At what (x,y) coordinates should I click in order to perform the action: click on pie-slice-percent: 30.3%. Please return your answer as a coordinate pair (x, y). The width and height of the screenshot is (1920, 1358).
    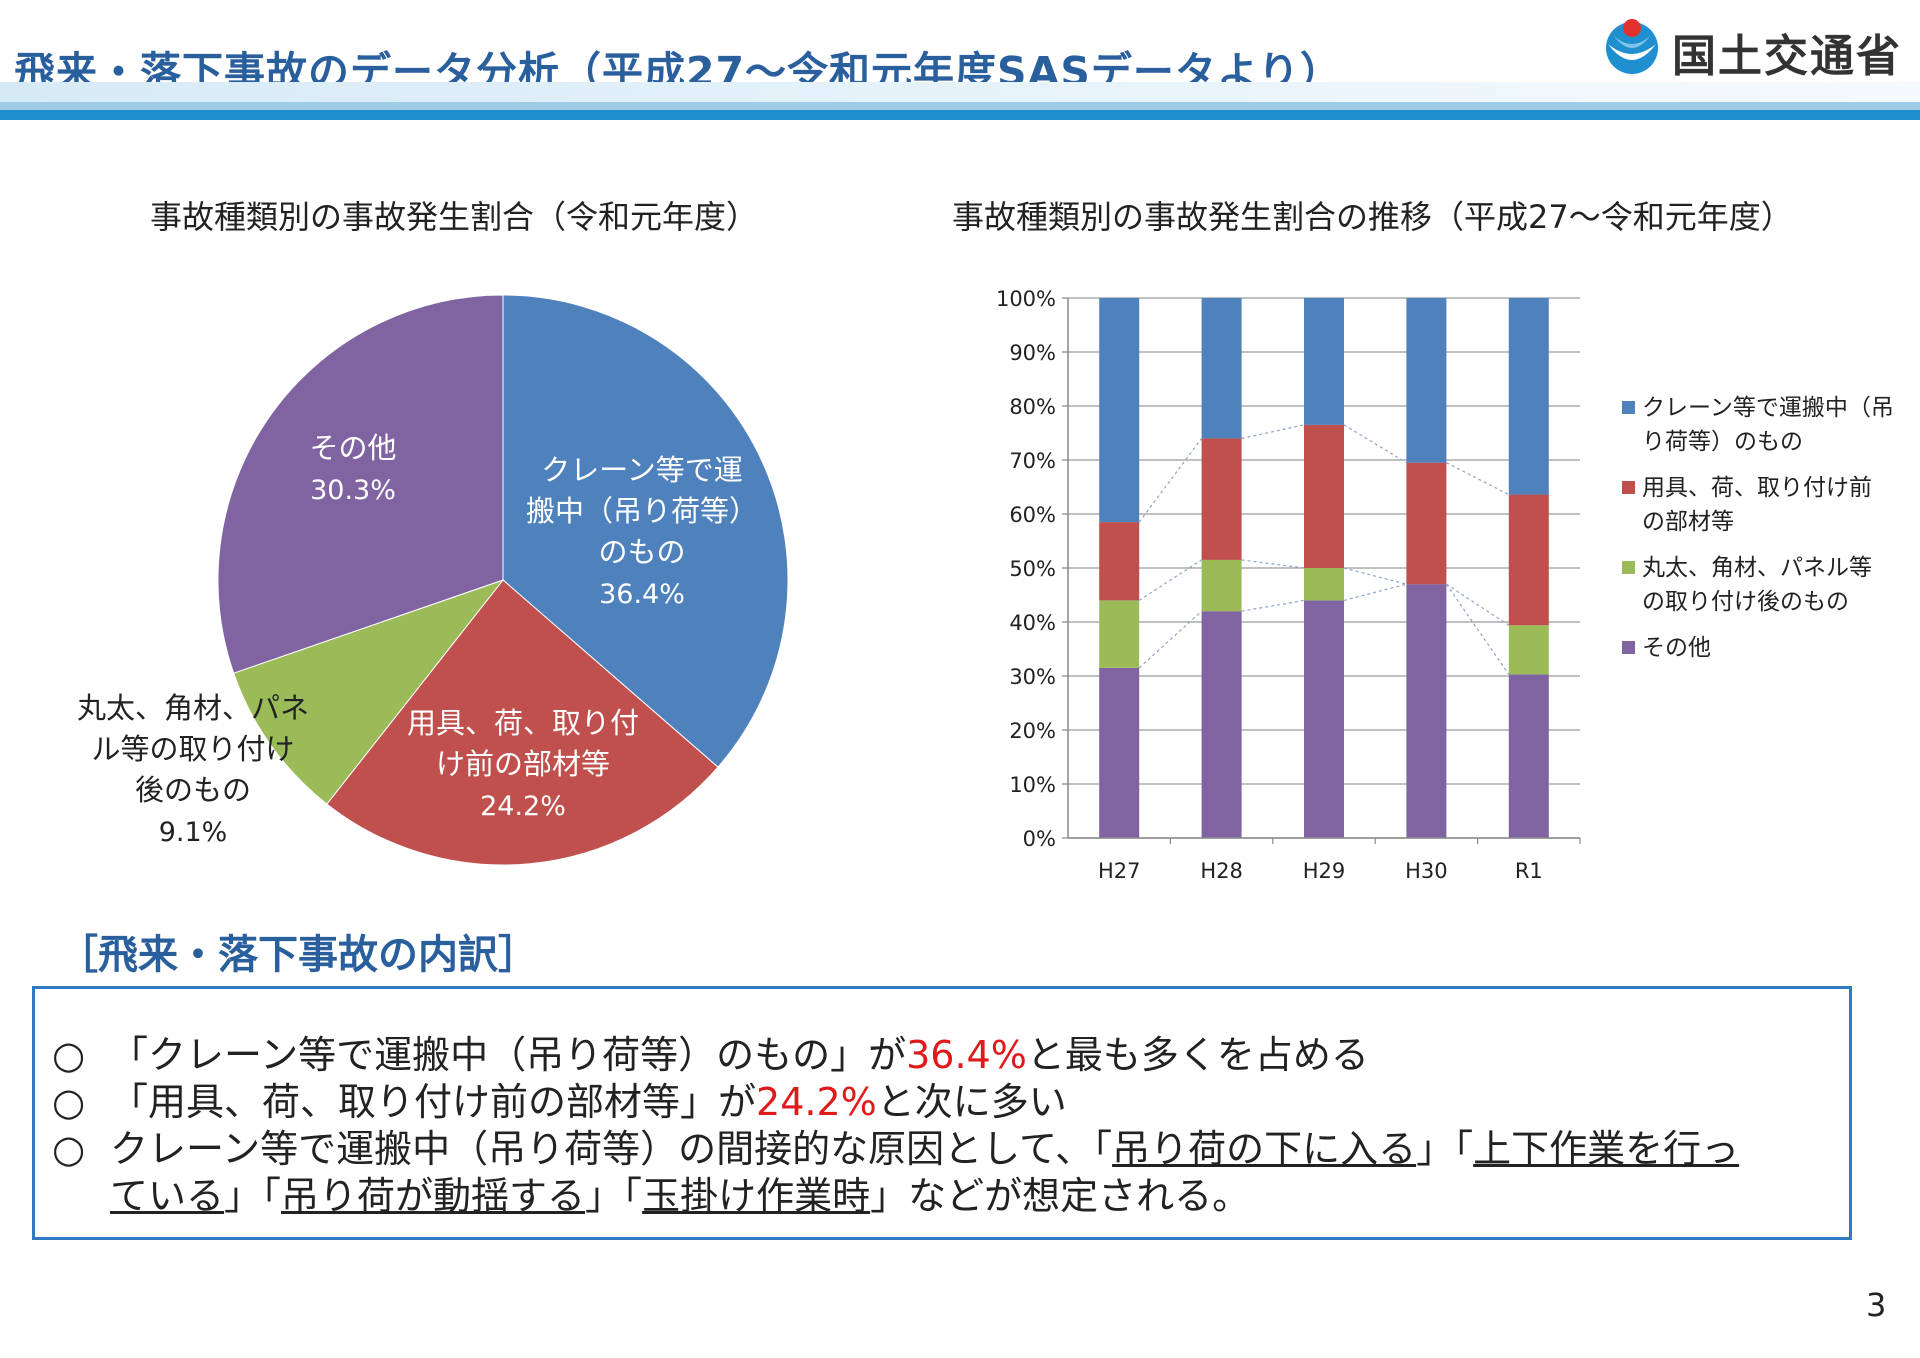
    Looking at the image, I should click on (353, 490).